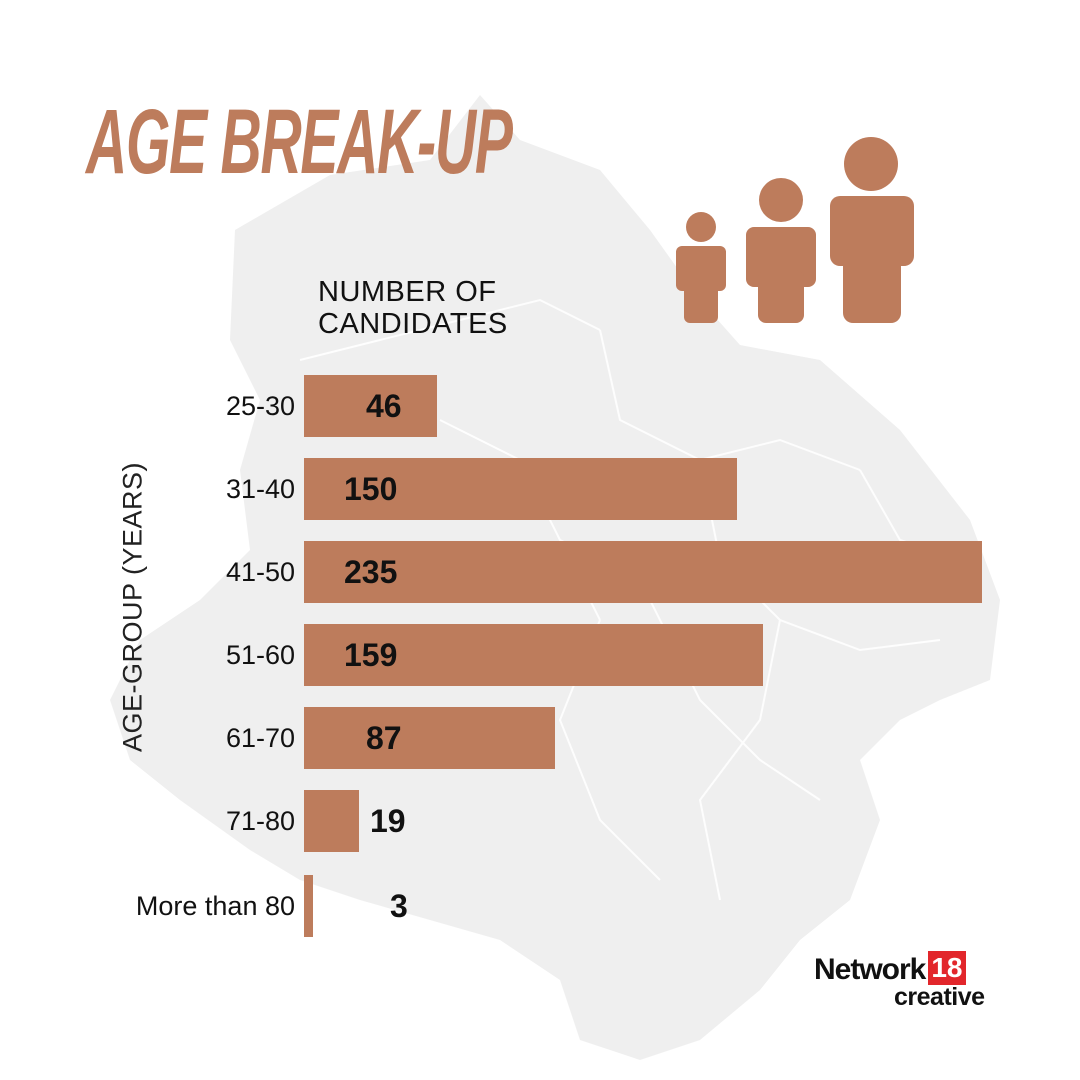 The height and width of the screenshot is (1080, 1080). What do you see at coordinates (939, 997) in the screenshot?
I see `logo-sub: creative` at bounding box center [939, 997].